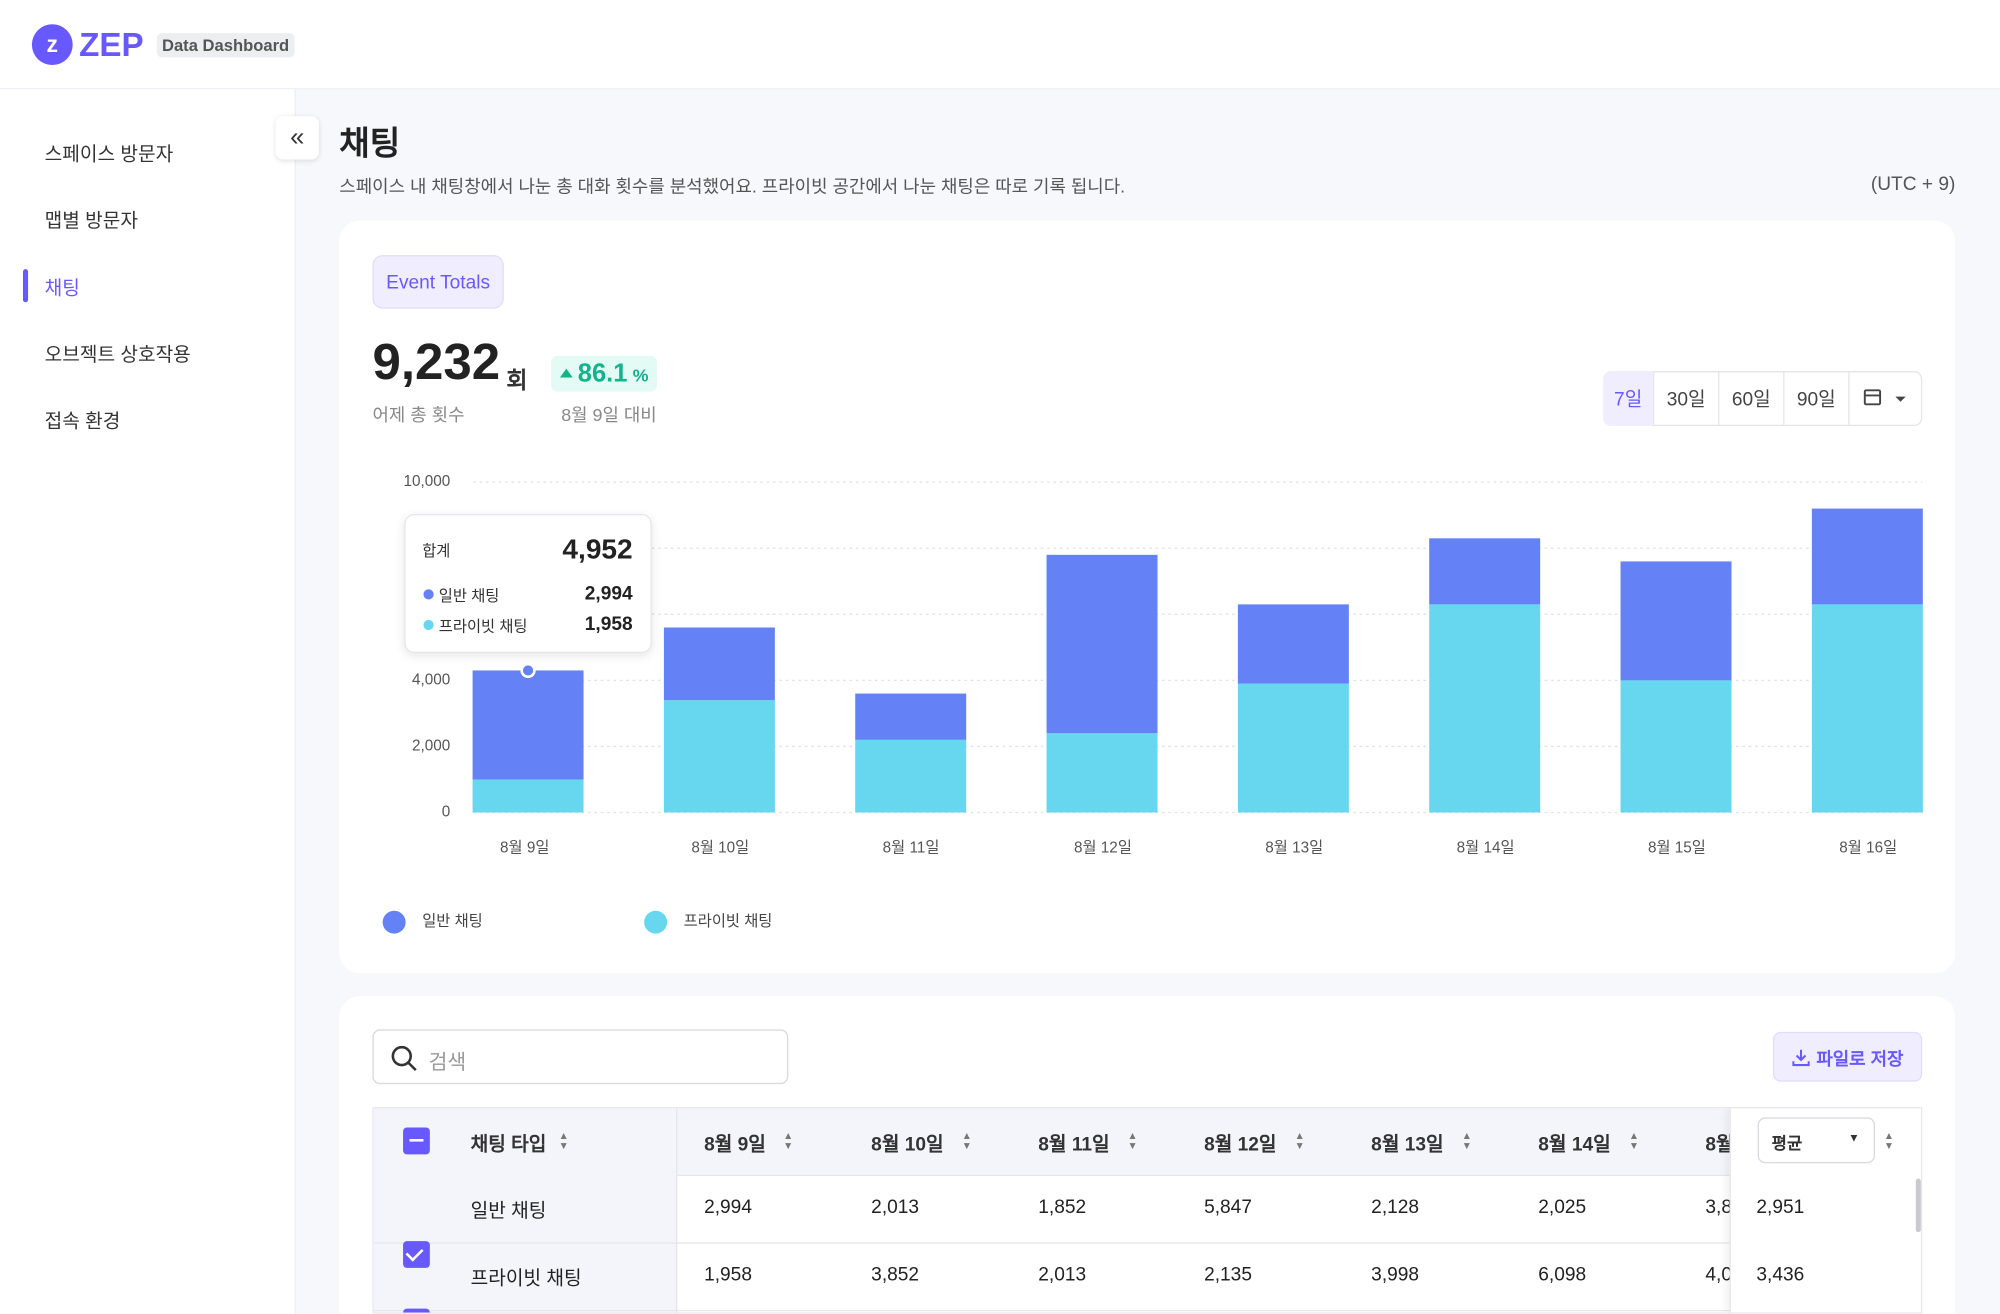 This screenshot has width=2000, height=1314. I want to click on cell: 2,128, so click(1395, 1207).